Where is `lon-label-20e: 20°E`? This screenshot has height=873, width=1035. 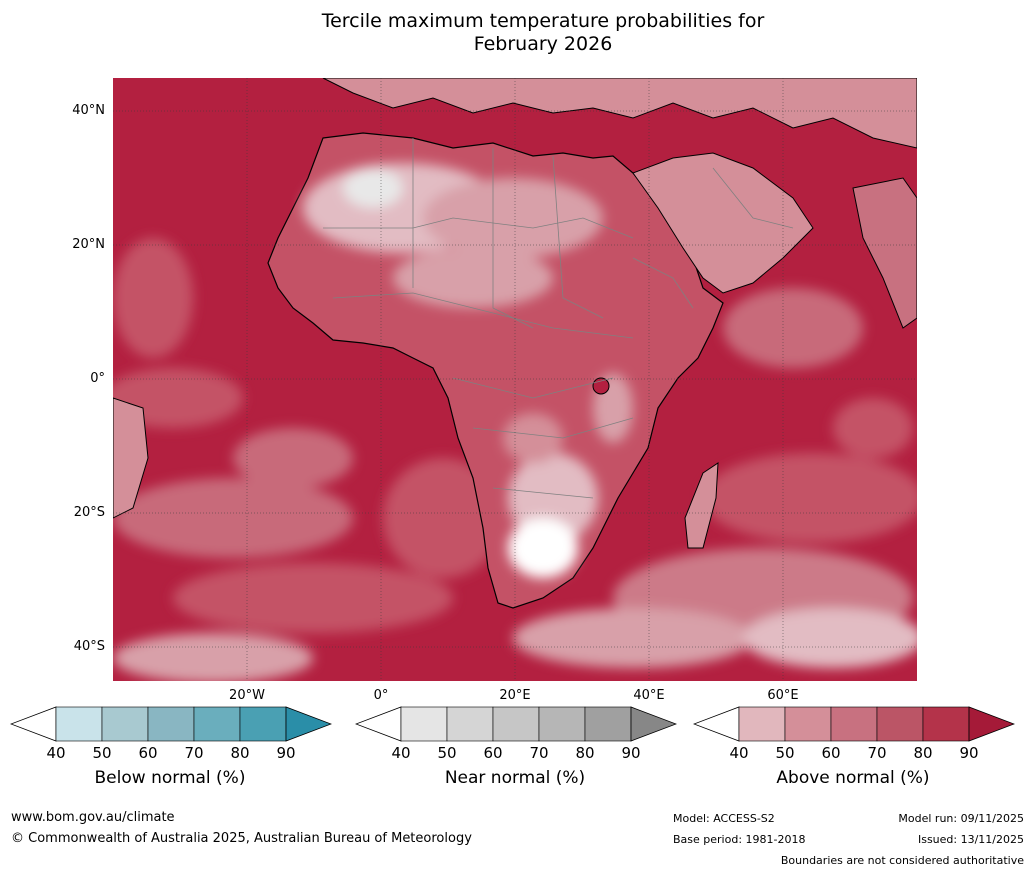
lon-label-20e: 20°E is located at coordinates (515, 695).